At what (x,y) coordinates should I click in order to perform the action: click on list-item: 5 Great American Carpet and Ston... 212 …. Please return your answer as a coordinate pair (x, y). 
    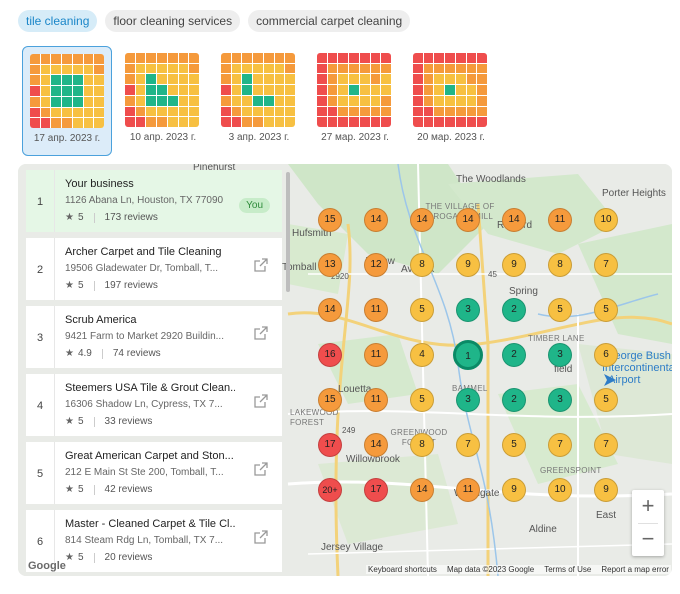
    Looking at the image, I should click on (154, 473).